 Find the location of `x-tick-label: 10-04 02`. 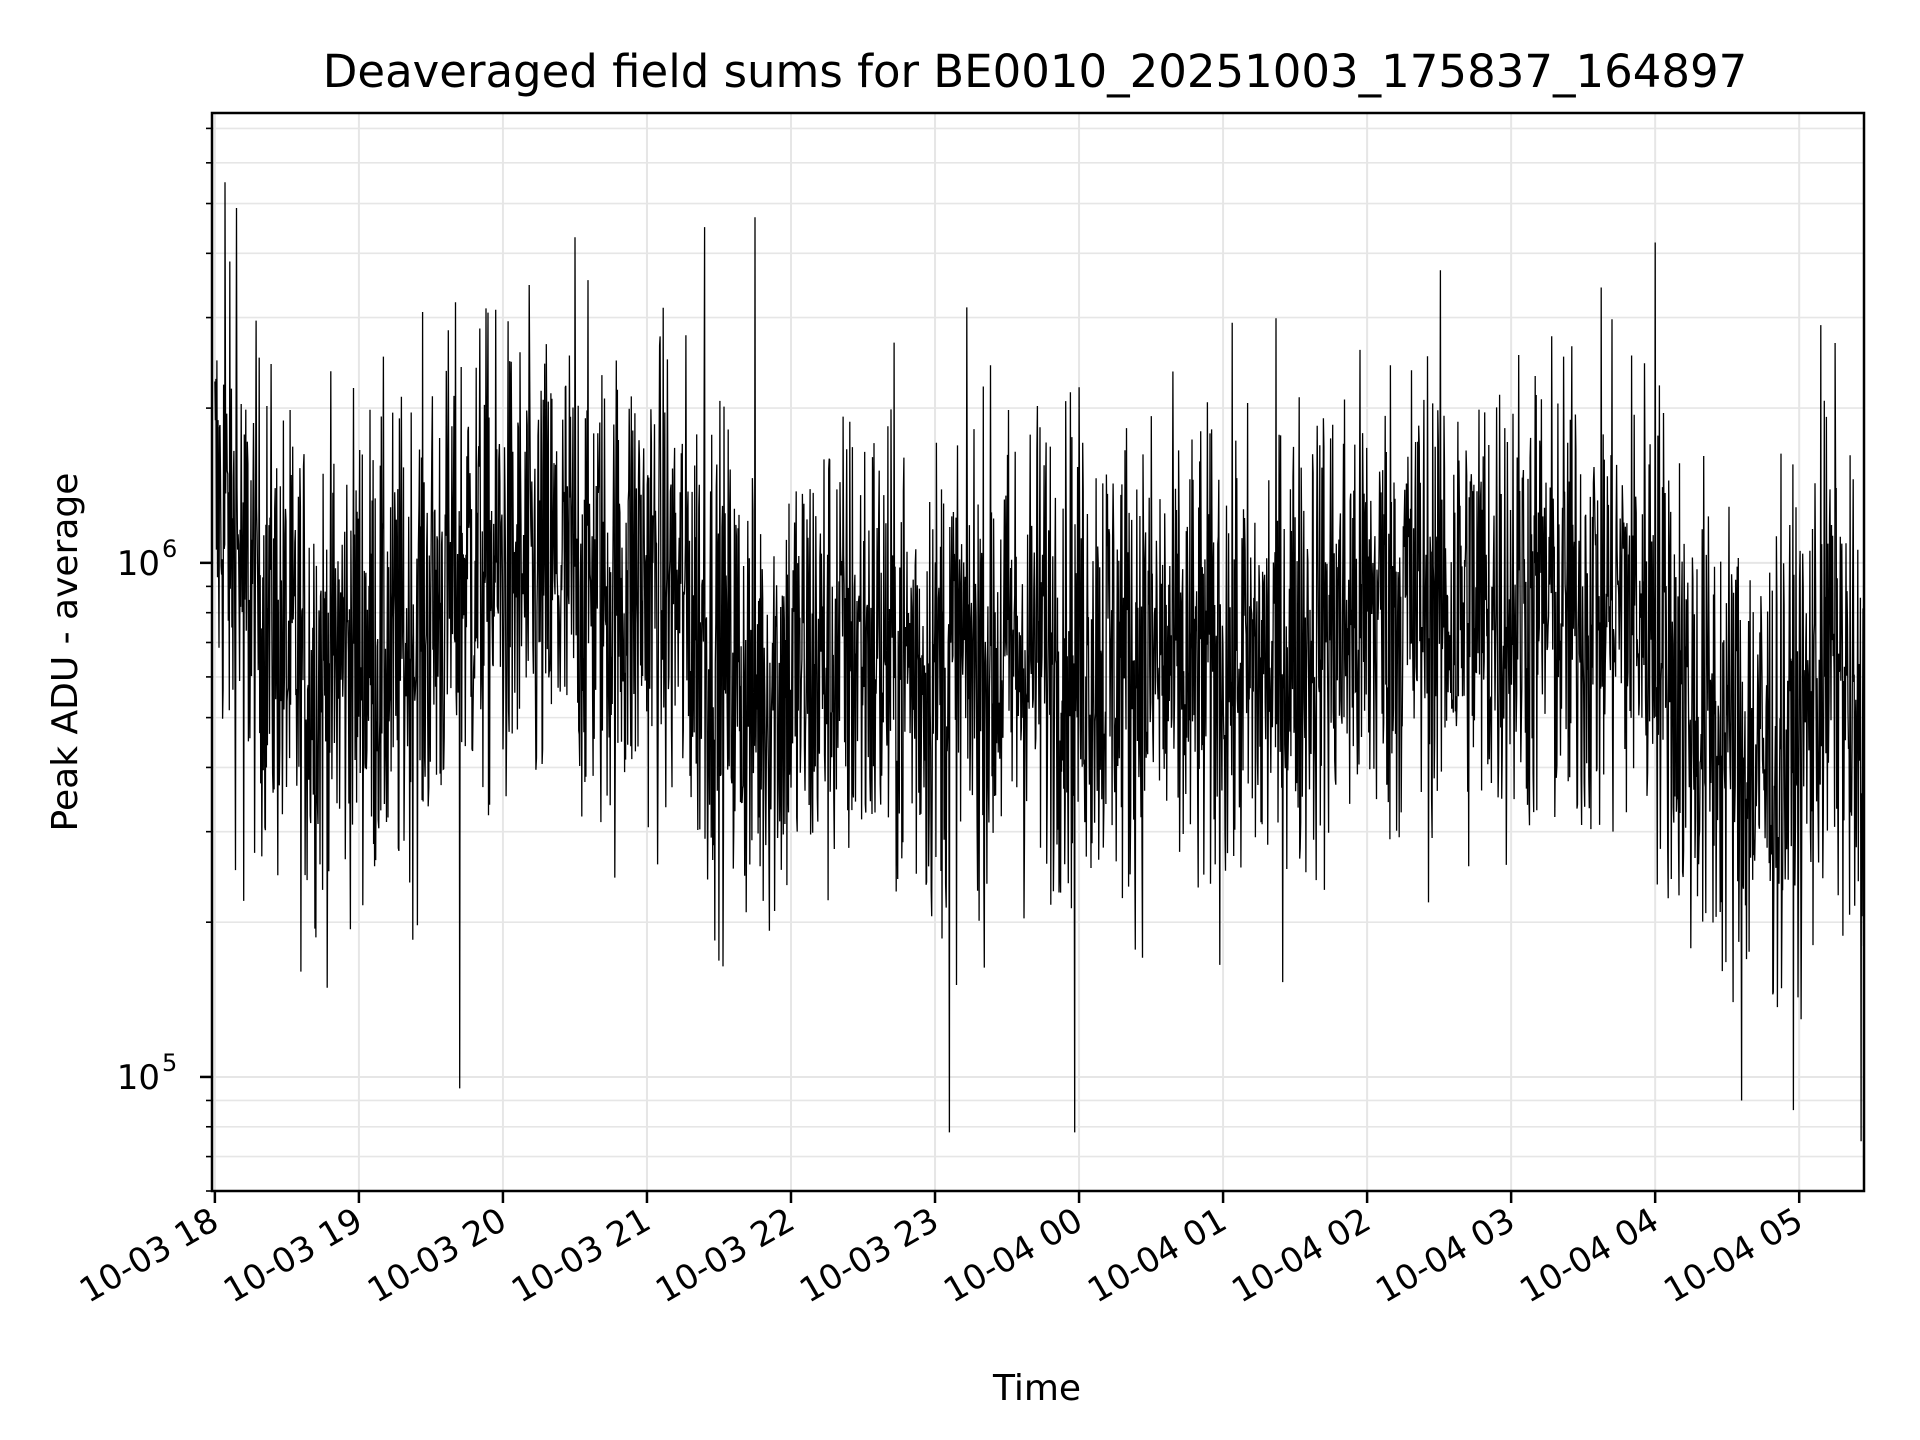

x-tick-label: 10-04 02 is located at coordinates (1301, 1255).